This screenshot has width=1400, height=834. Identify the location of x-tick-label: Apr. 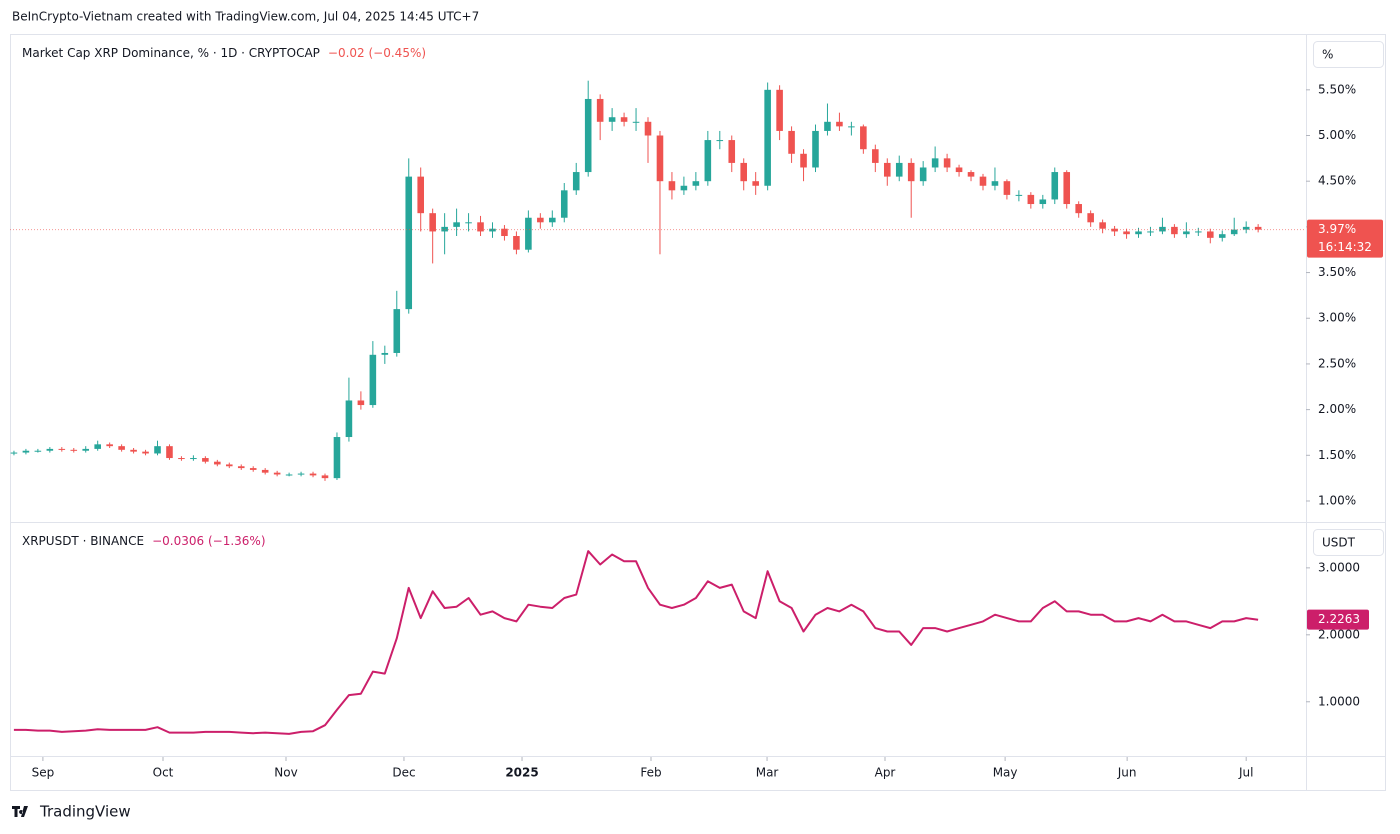
(885, 773).